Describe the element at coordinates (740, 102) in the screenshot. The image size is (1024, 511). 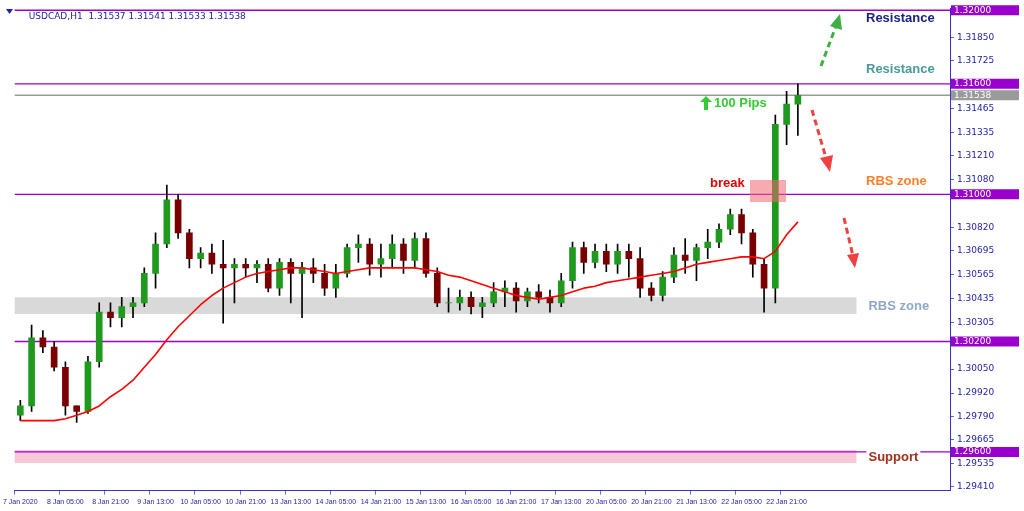
I see `annotation: 100 Pips` at that location.